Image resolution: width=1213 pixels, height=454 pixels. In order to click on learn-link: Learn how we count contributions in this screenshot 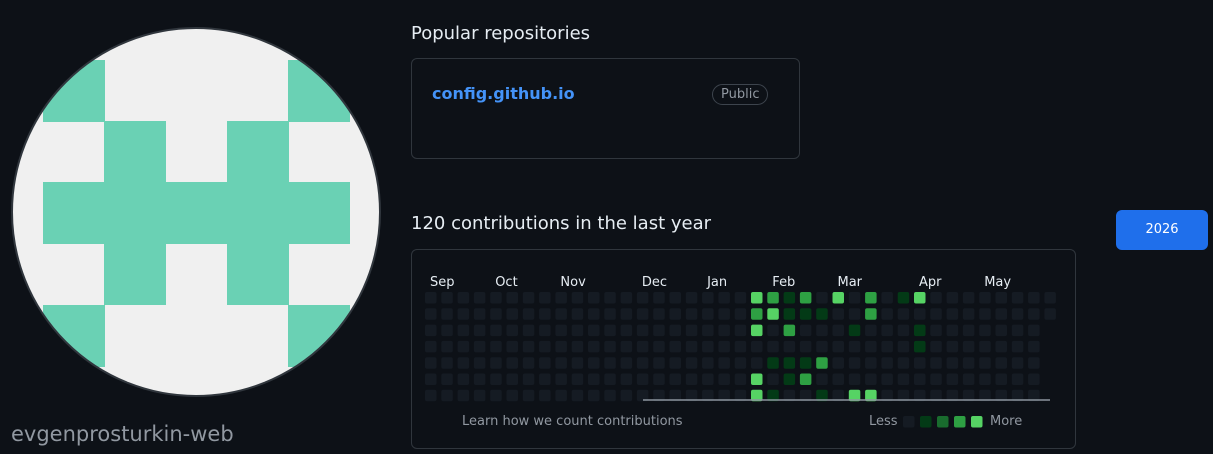, I will do `click(572, 421)`.